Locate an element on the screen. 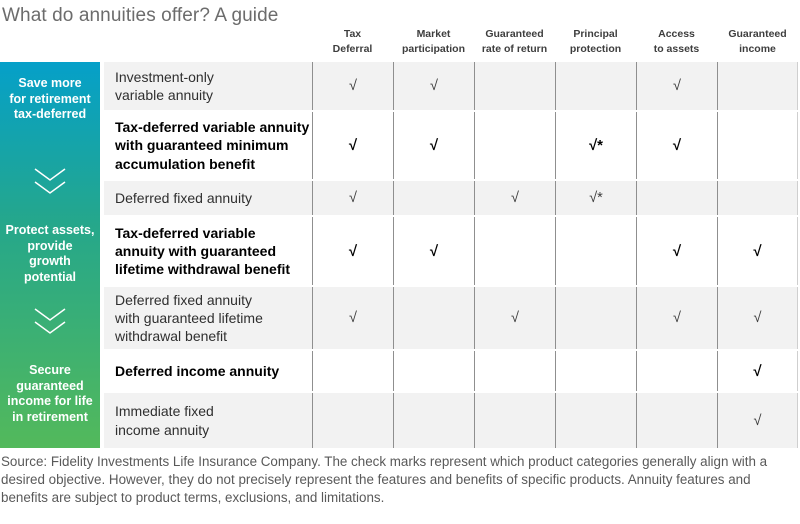 The height and width of the screenshot is (524, 800). table-row: Immediate fixed income annuity √ is located at coordinates (451, 420).